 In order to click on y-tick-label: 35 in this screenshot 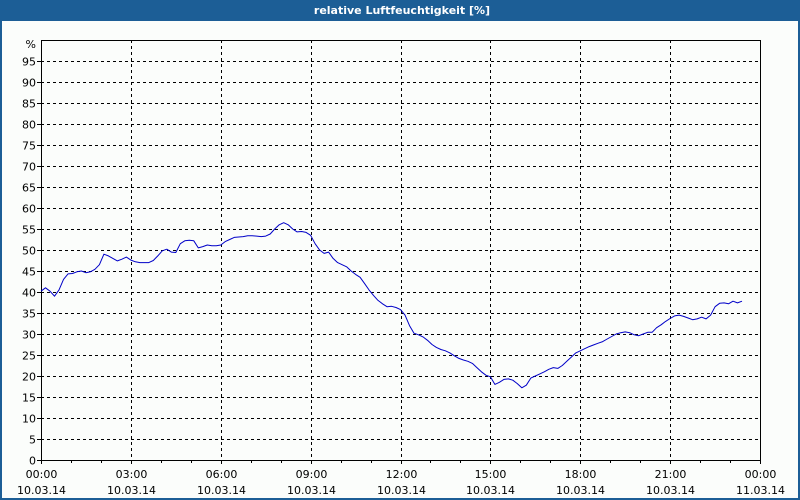, I will do `click(29, 314)`.